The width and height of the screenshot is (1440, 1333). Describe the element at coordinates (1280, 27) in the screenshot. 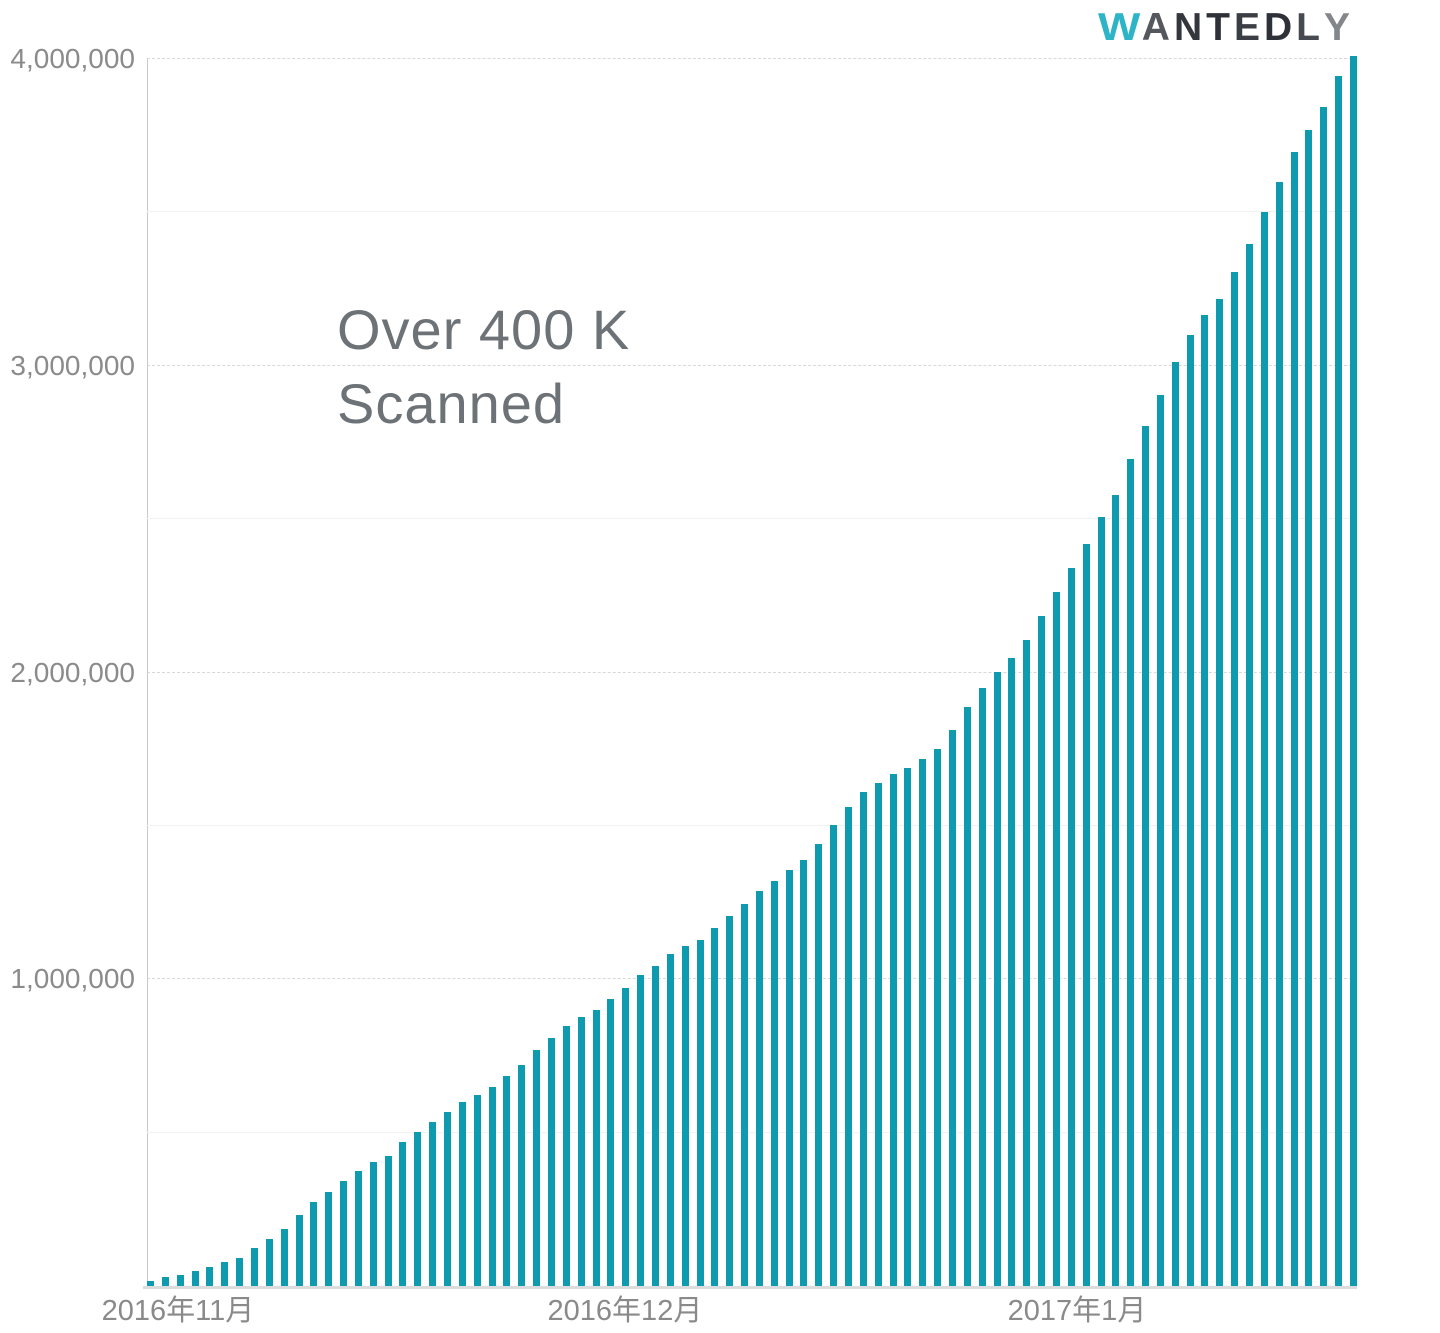

I see `logo-letter: D` at that location.